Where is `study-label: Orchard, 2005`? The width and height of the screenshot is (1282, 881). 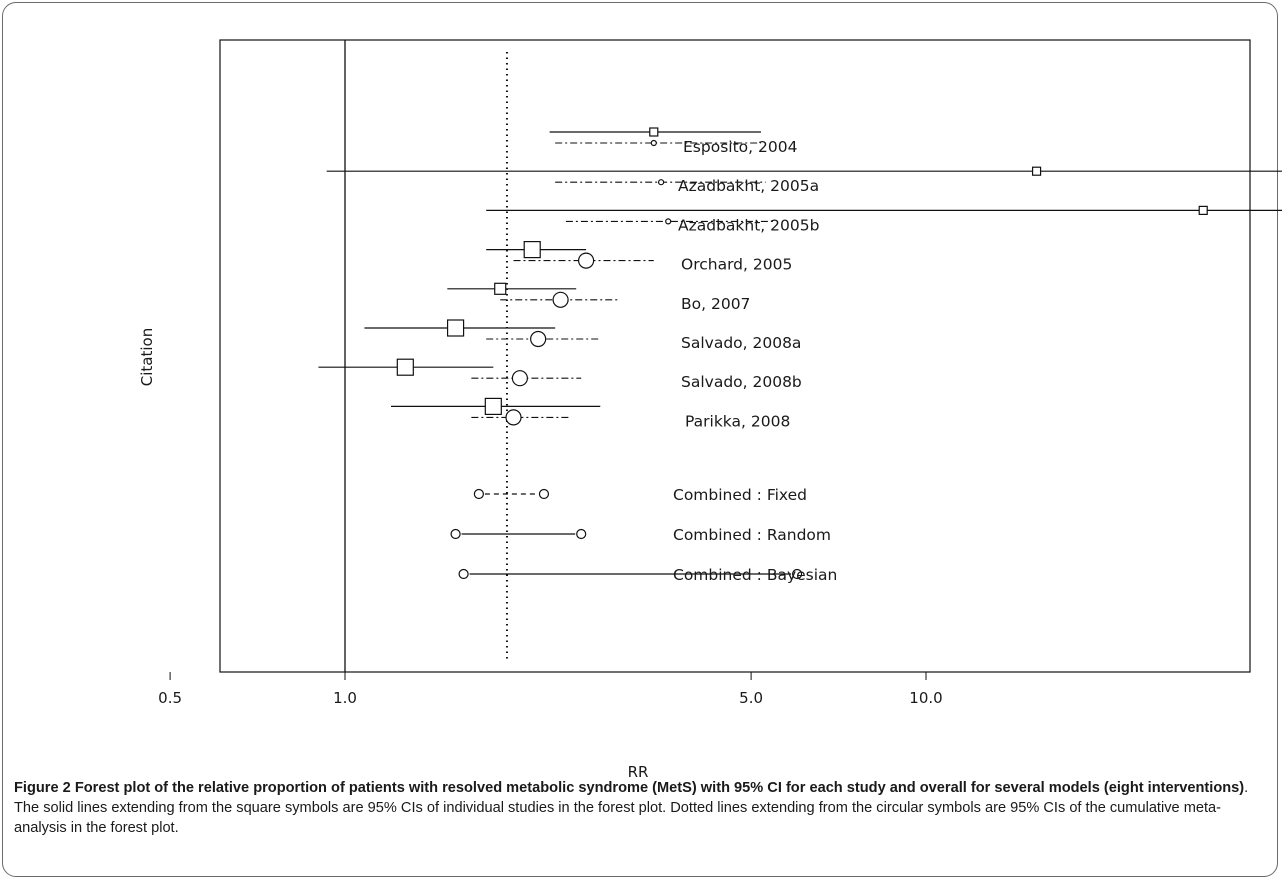 study-label: Orchard, 2005 is located at coordinates (736, 265).